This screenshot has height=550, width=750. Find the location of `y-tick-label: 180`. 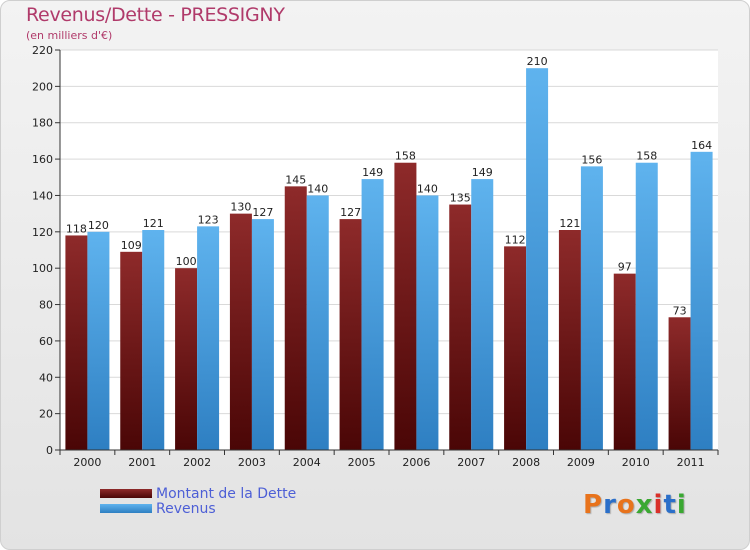

y-tick-label: 180 is located at coordinates (42, 123).